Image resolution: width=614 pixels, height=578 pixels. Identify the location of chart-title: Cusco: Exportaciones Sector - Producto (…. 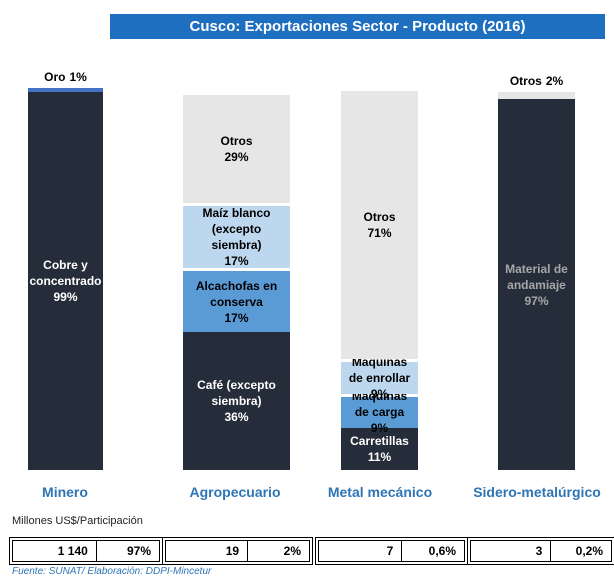
(357, 26).